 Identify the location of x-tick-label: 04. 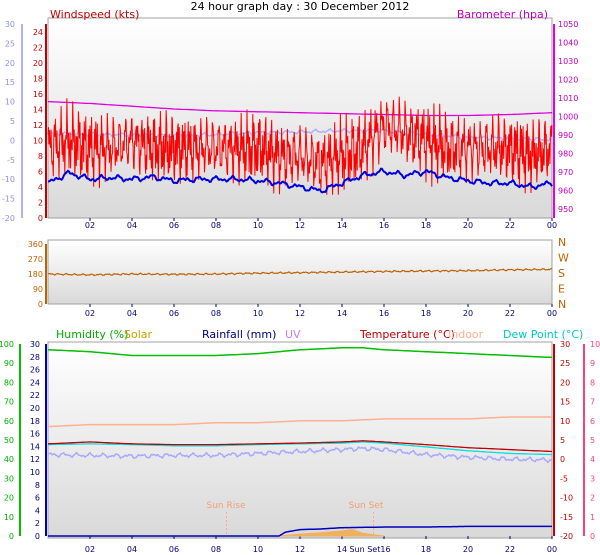
(132, 225).